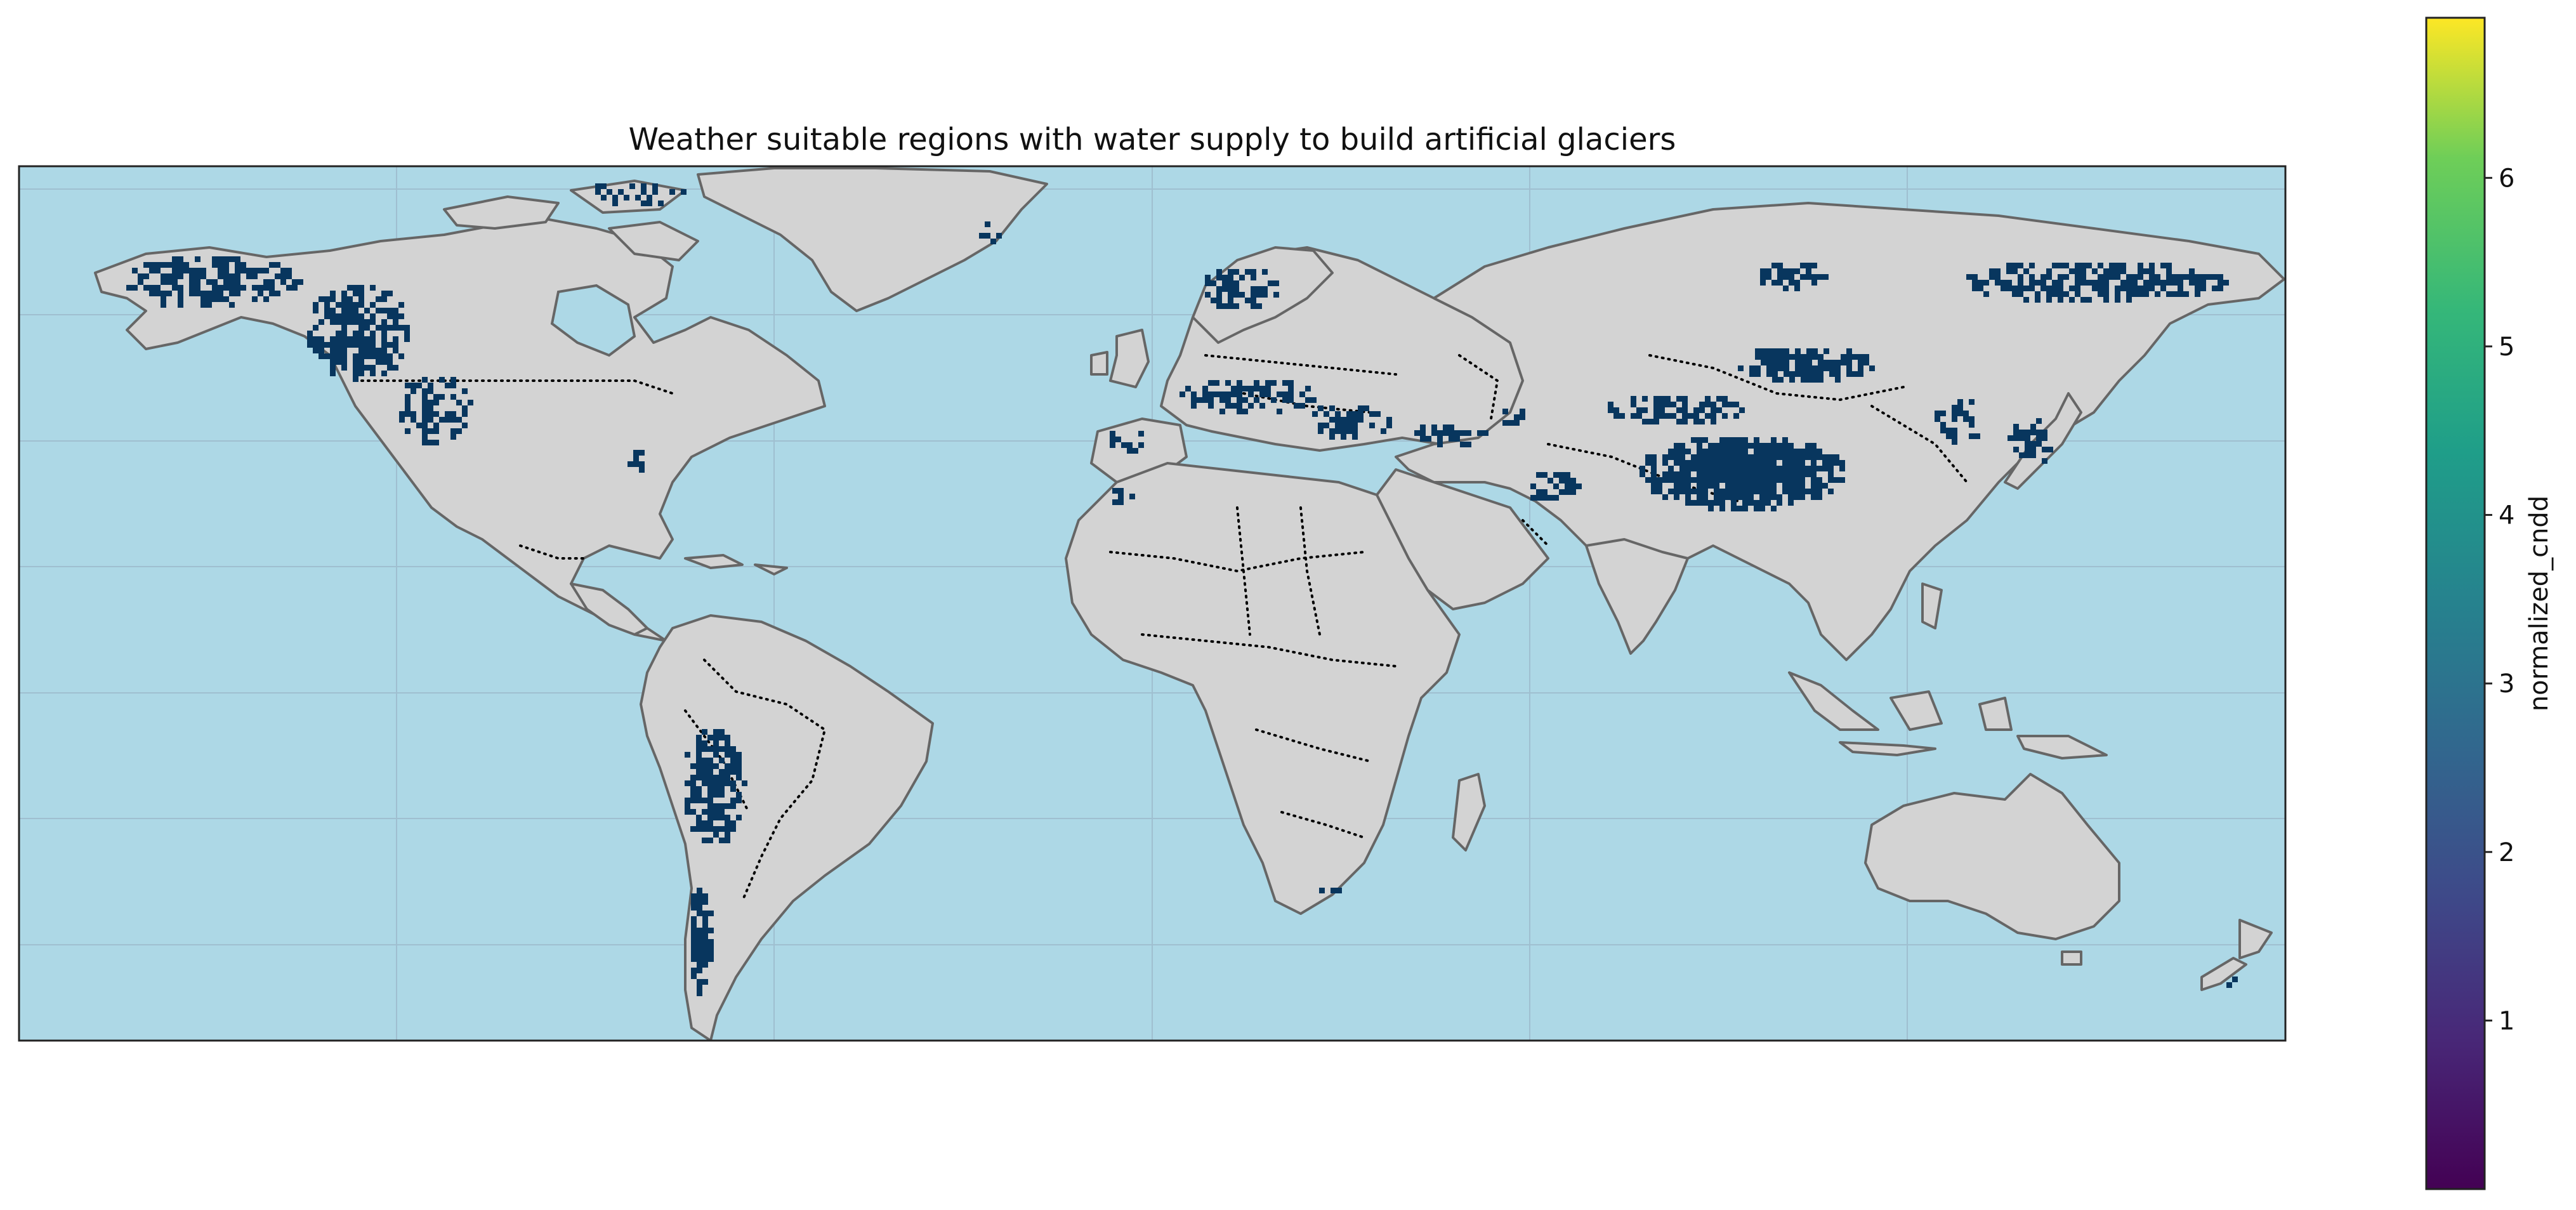  Describe the element at coordinates (2506, 852) in the screenshot. I see `colorbar-tick-label: 2` at that location.